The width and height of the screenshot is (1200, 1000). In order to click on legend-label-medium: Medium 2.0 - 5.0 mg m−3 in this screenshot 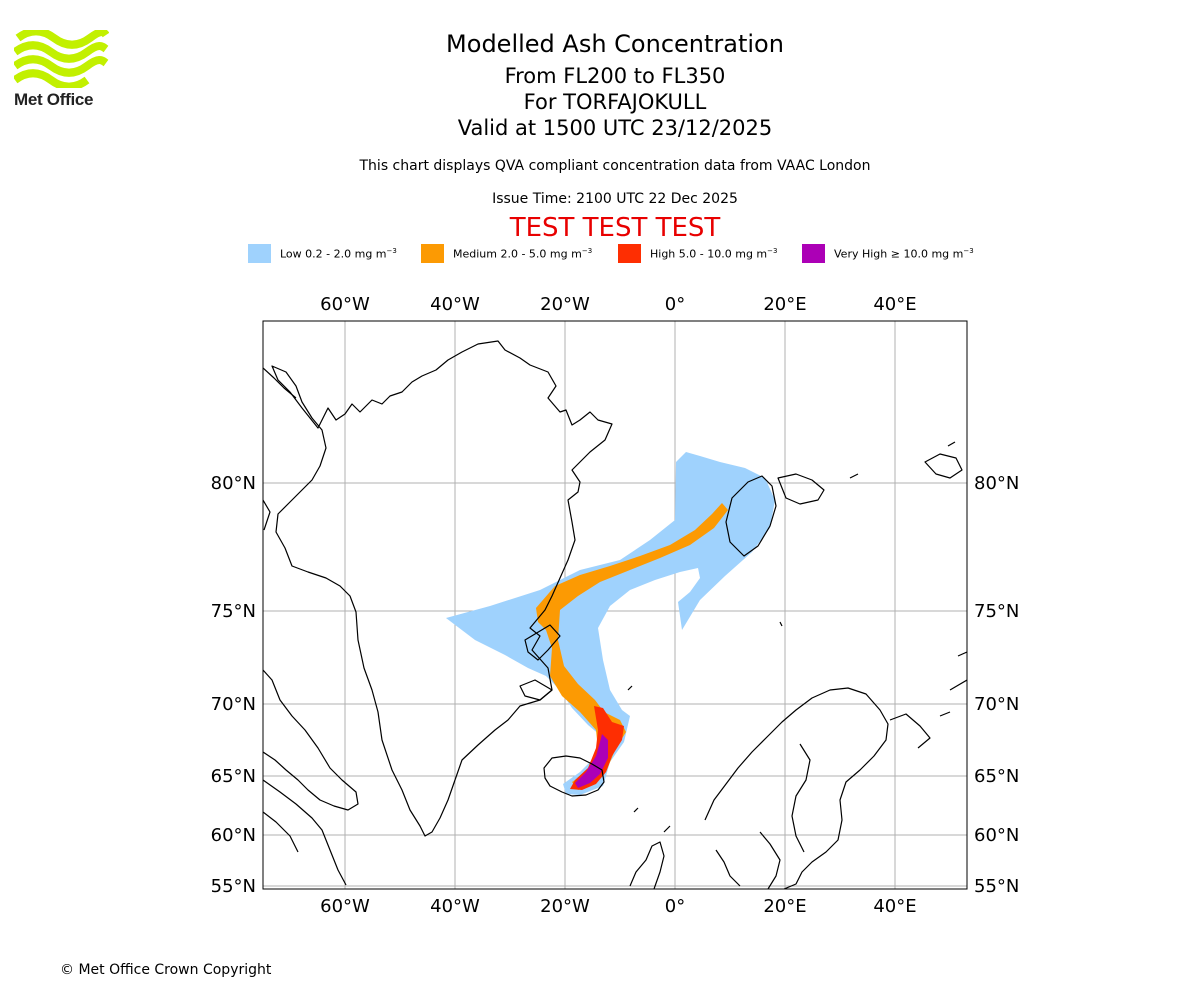, I will do `click(523, 254)`.